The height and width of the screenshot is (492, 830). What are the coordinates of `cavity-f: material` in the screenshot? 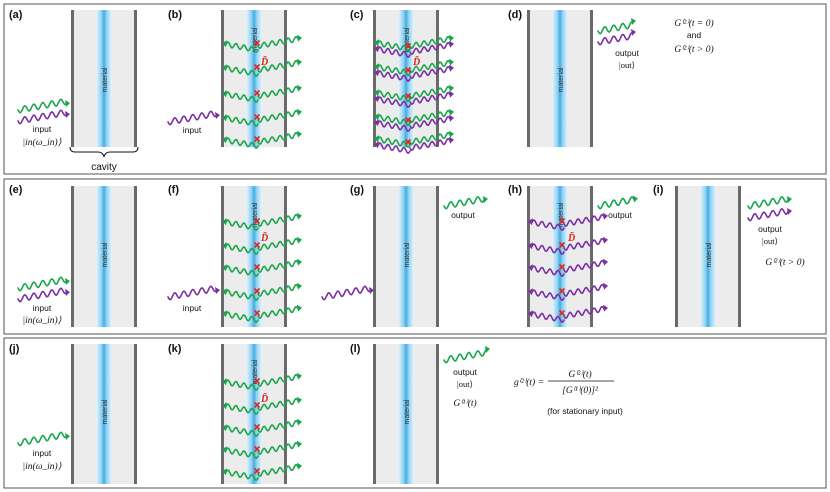 It's located at (254, 256).